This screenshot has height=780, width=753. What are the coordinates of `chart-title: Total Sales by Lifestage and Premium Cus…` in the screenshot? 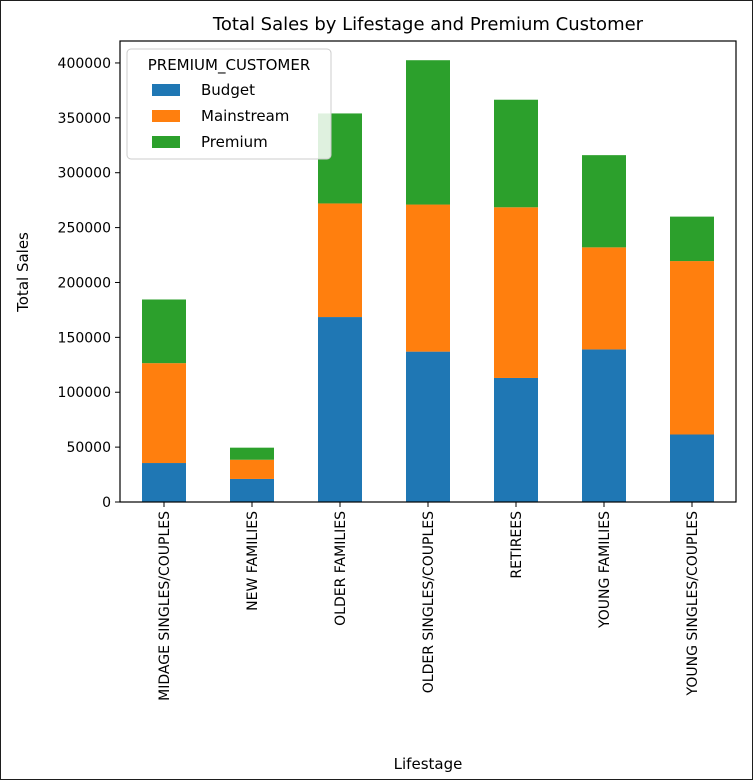 It's located at (428, 24).